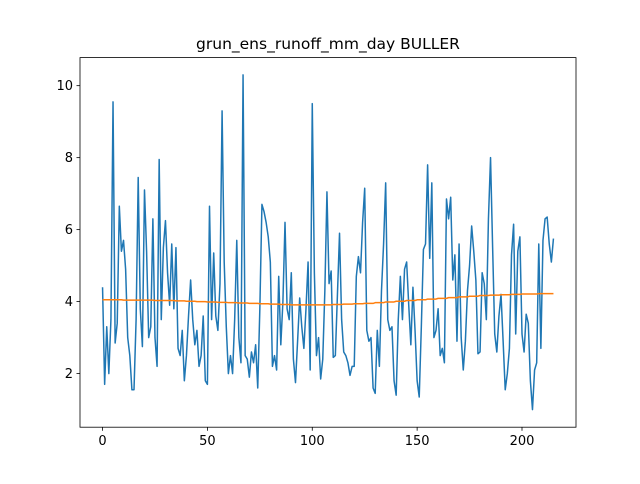  What do you see at coordinates (102, 441) in the screenshot?
I see `x-tick-label: 0` at bounding box center [102, 441].